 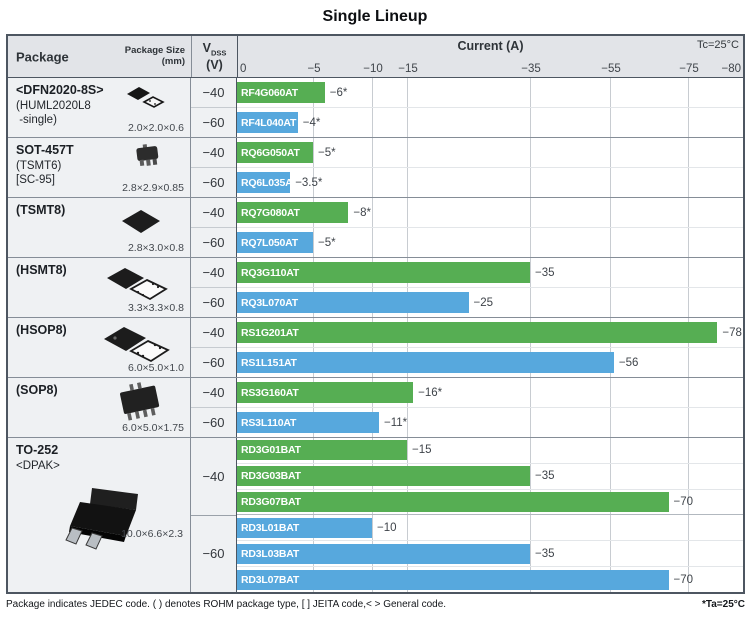 I want to click on part-number: RD3L01BAT, so click(x=270, y=527).